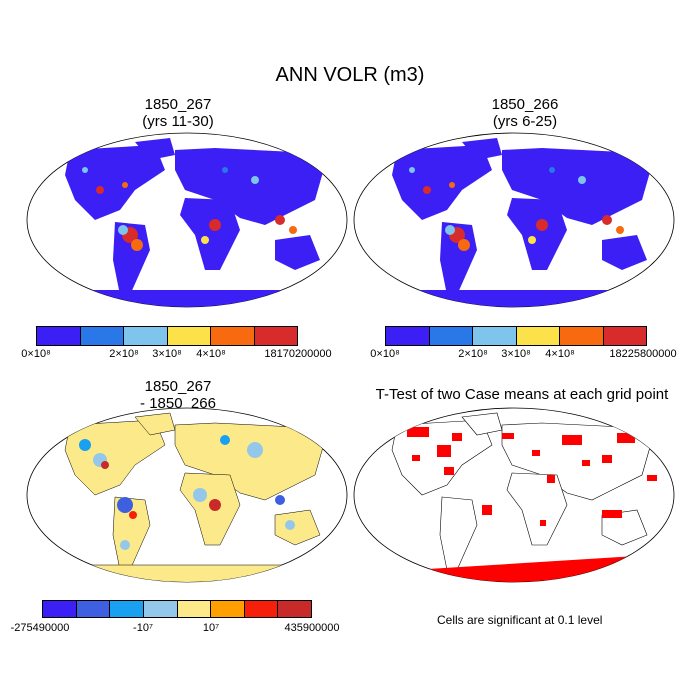 The image size is (700, 700). Describe the element at coordinates (525, 113) in the screenshot. I see `panel-2-title: 1850_266 (yrs 6-25)` at that location.